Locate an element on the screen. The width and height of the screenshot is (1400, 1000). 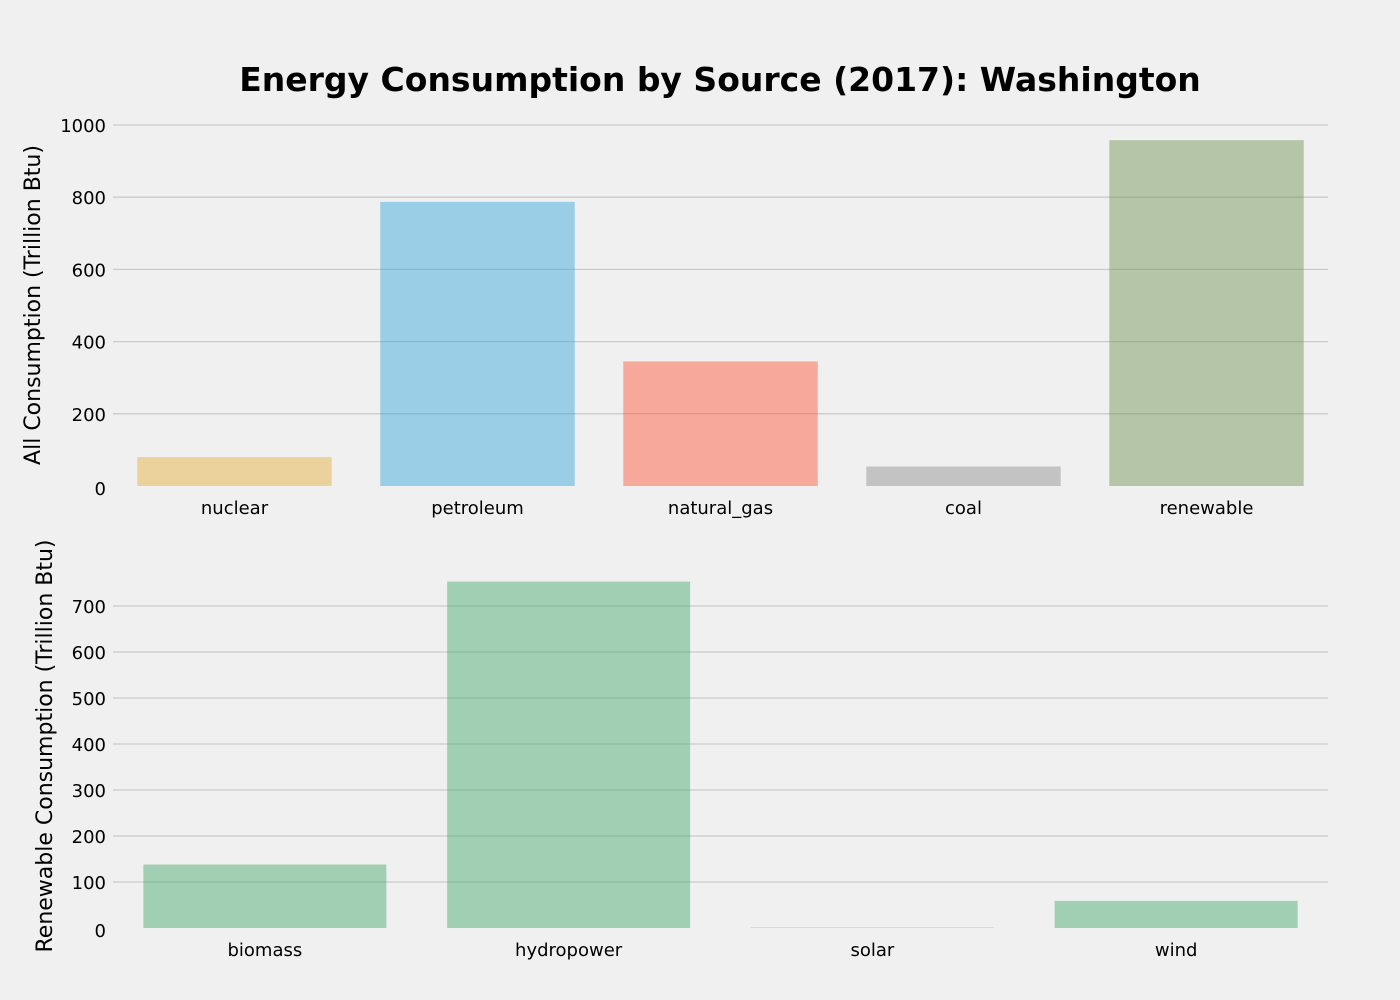
y-tick-label: 800 is located at coordinates (89, 198).